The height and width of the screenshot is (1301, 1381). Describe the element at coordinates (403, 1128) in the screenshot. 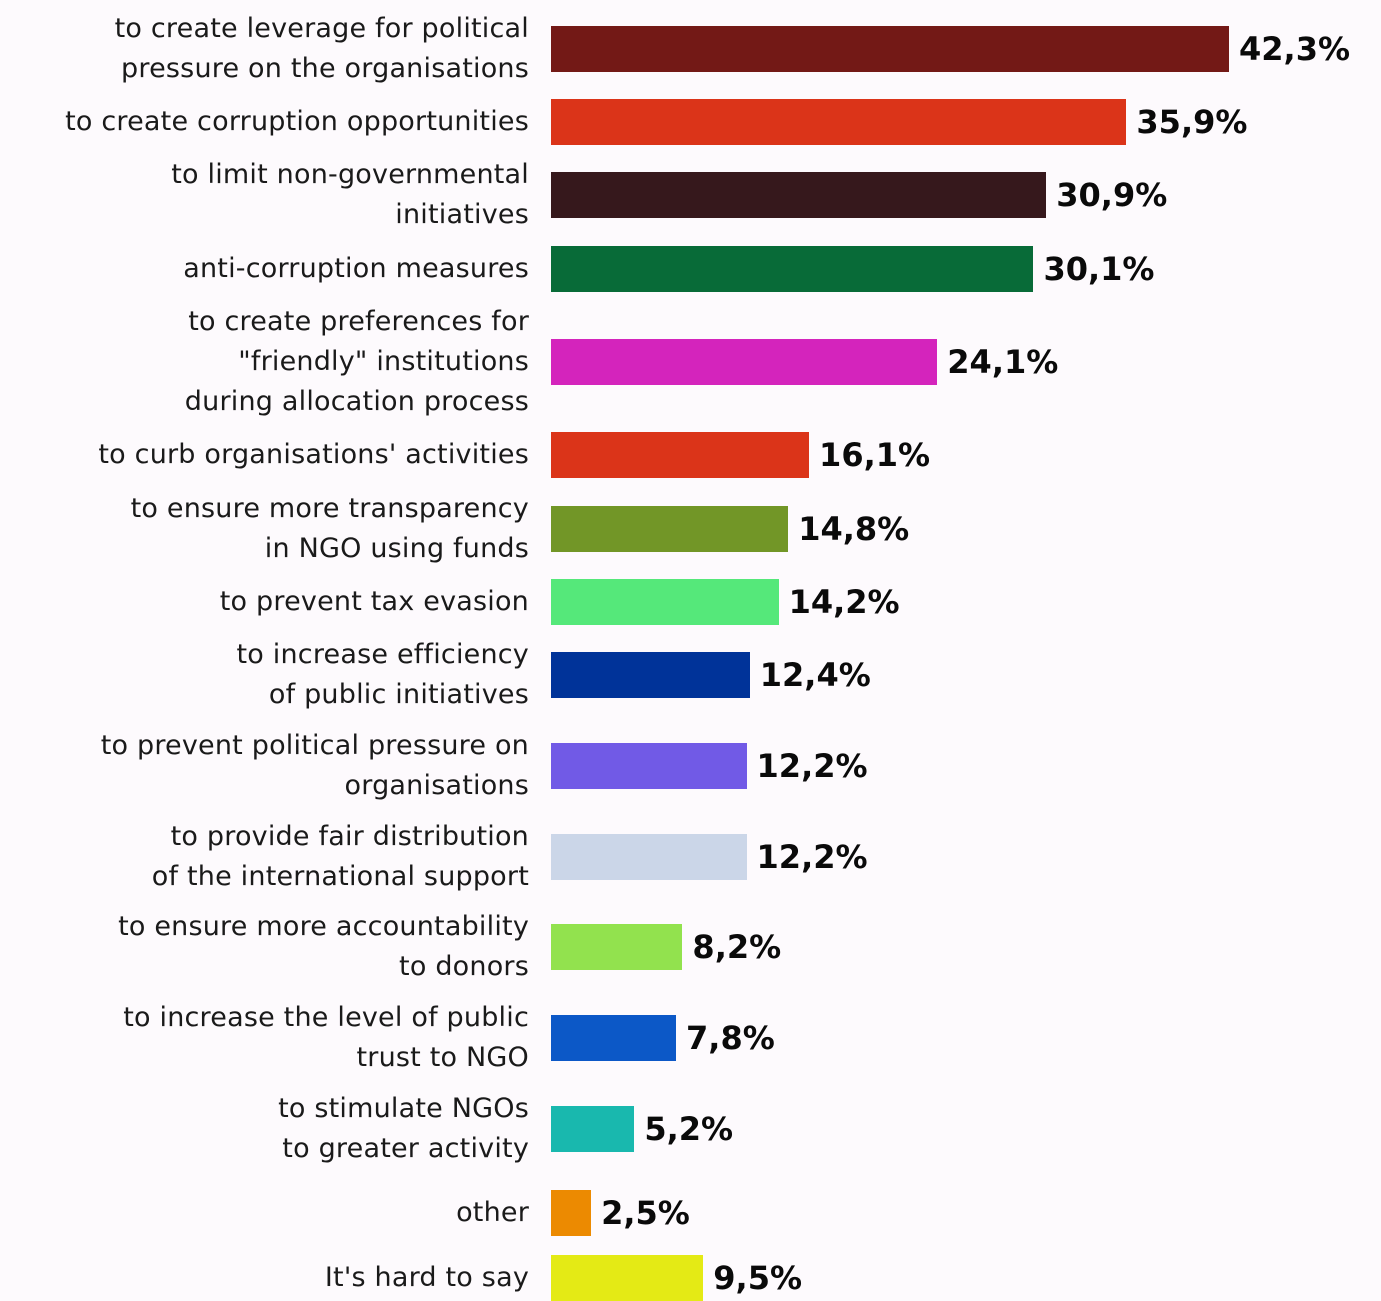

I see `category-label: to stimulate NGOs to greater activity` at that location.